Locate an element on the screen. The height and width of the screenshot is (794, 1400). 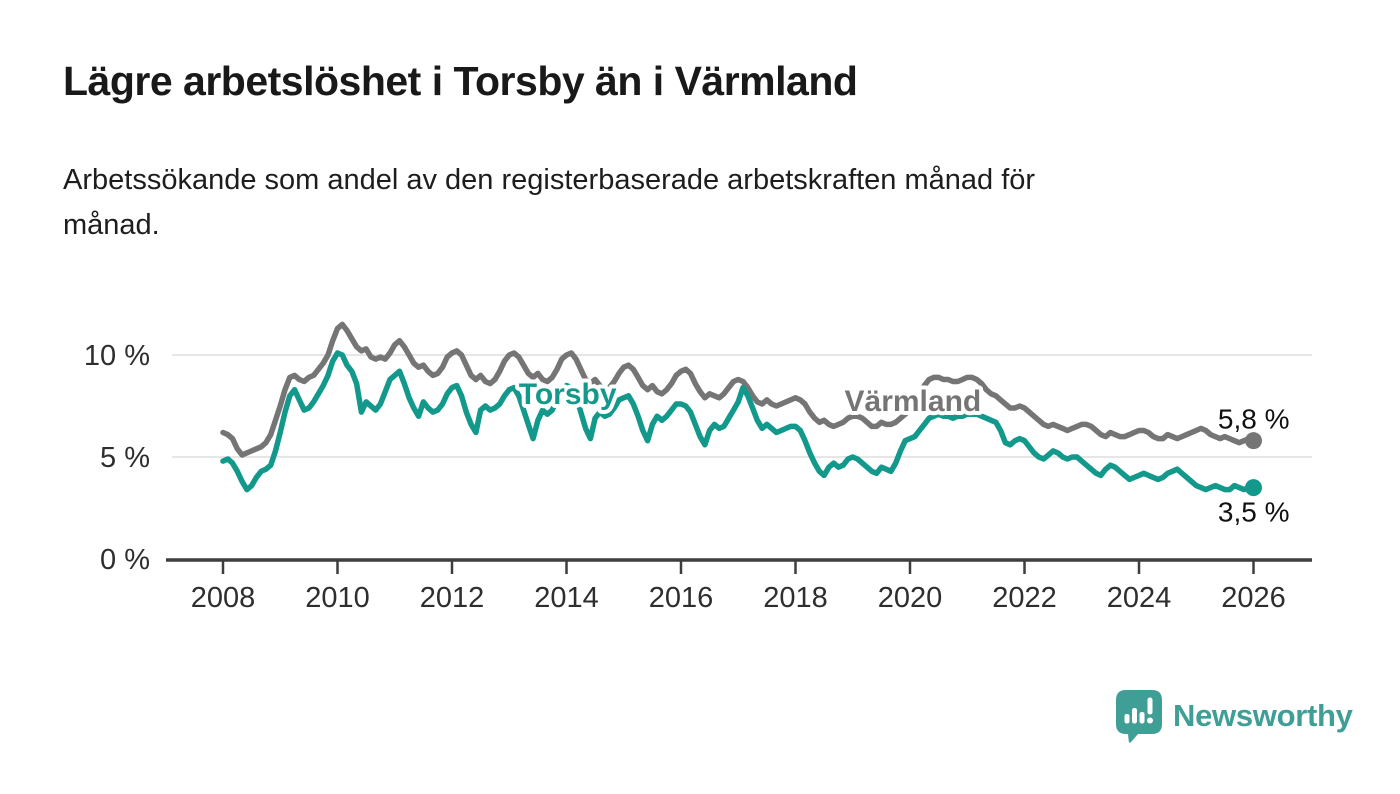
speech-bubble-shape is located at coordinates (1139, 716).